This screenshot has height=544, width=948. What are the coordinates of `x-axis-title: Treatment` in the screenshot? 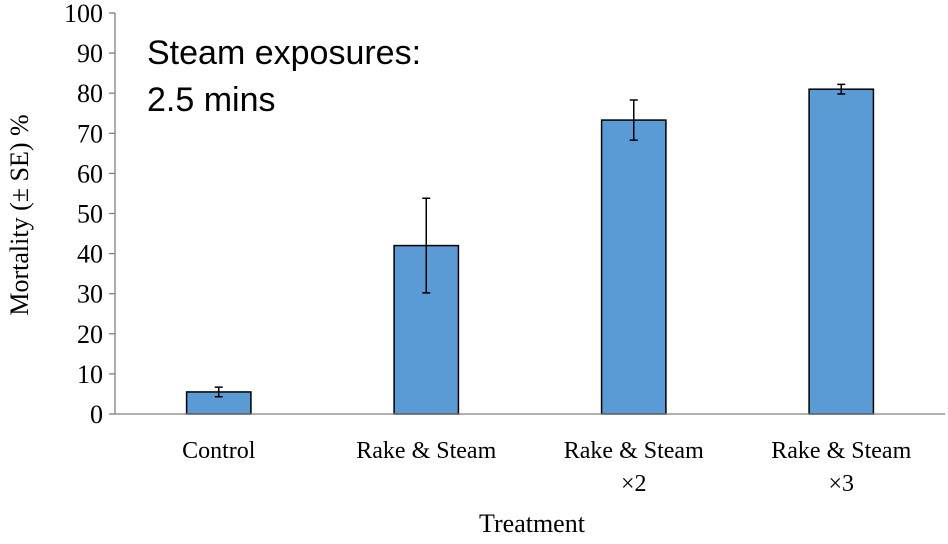 It's located at (532, 523).